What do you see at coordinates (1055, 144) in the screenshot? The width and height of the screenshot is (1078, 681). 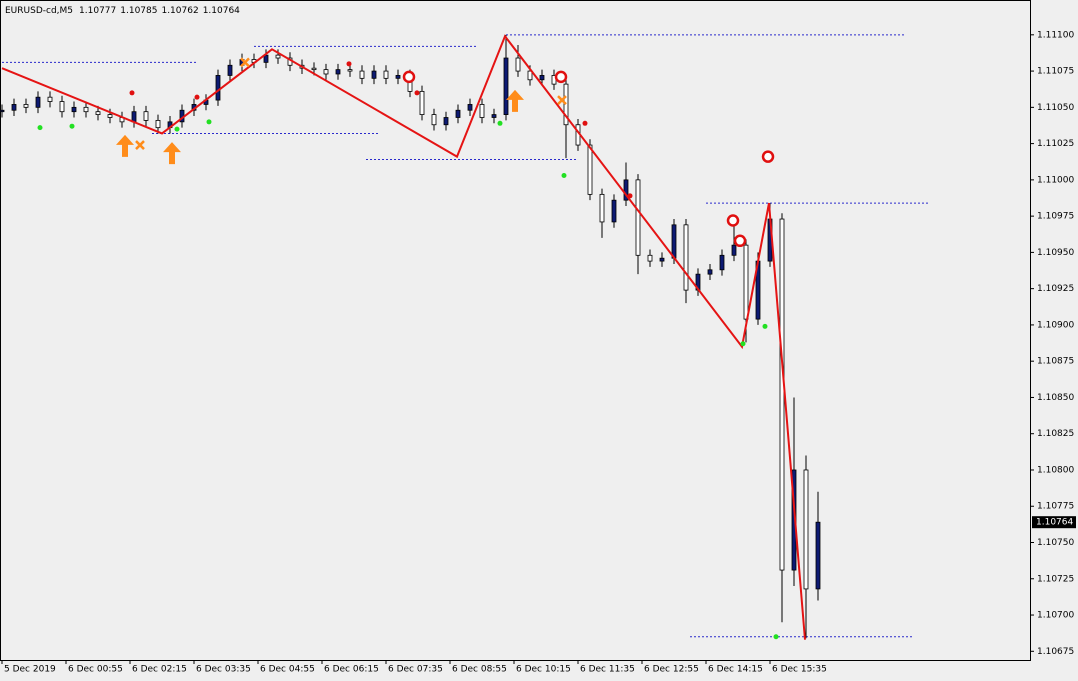 I see `y-tick-label: 1.11025` at bounding box center [1055, 144].